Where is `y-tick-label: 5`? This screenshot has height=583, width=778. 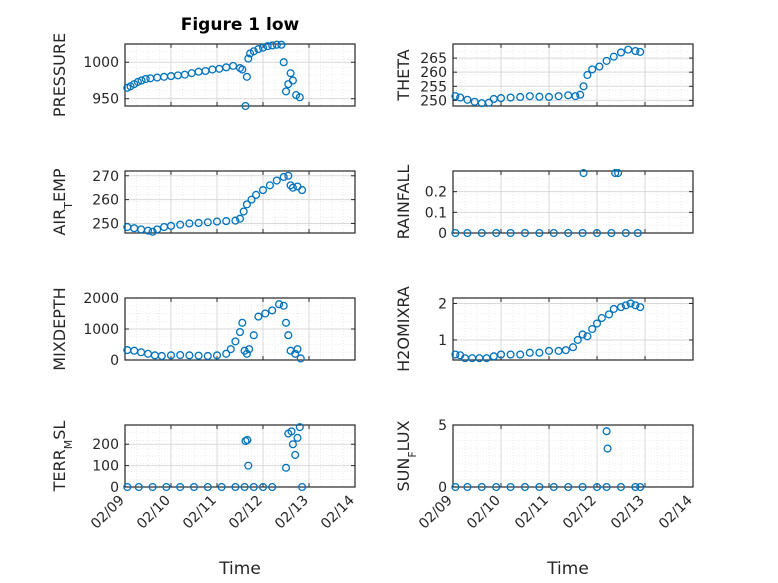 y-tick-label: 5 is located at coordinates (442, 426).